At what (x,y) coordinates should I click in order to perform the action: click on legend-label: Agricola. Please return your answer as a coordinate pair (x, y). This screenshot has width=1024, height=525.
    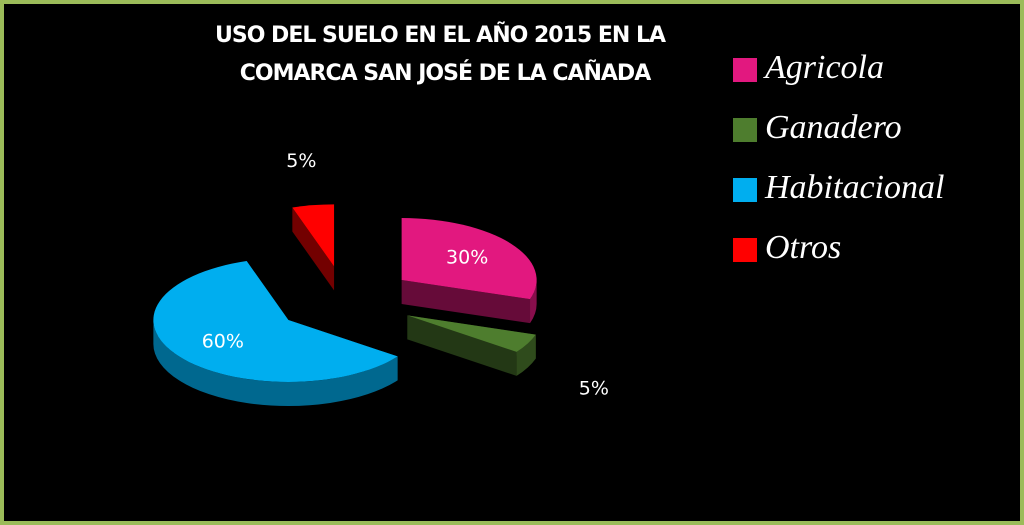
    Looking at the image, I should click on (823, 67).